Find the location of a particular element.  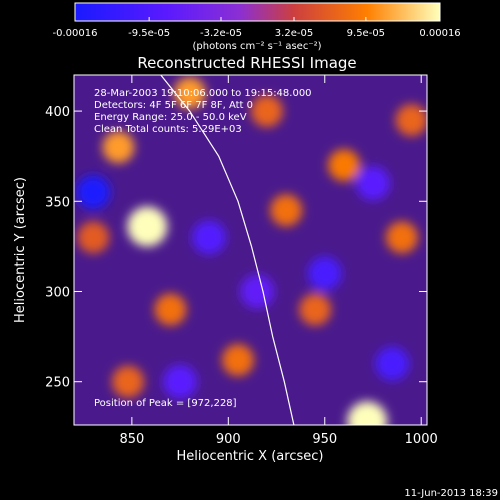

y-tick-label-0: 250 is located at coordinates (57, 383).